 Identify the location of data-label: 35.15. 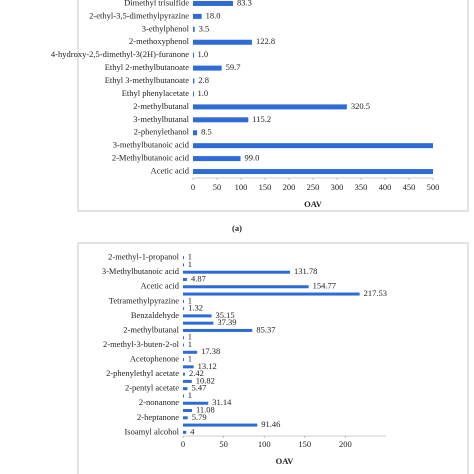
(225, 315).